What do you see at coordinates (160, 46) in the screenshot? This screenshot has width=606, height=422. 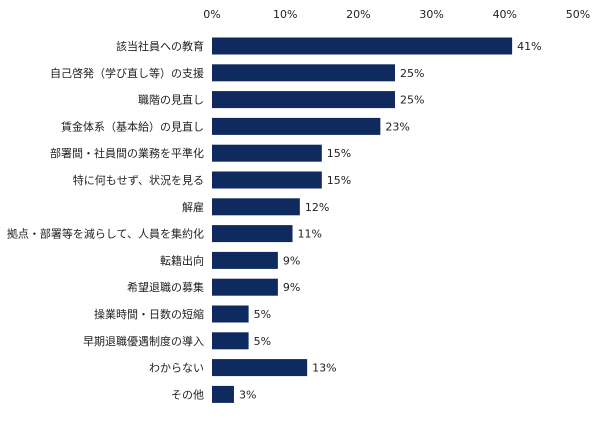 I see `category-label: 該当社員への教育` at bounding box center [160, 46].